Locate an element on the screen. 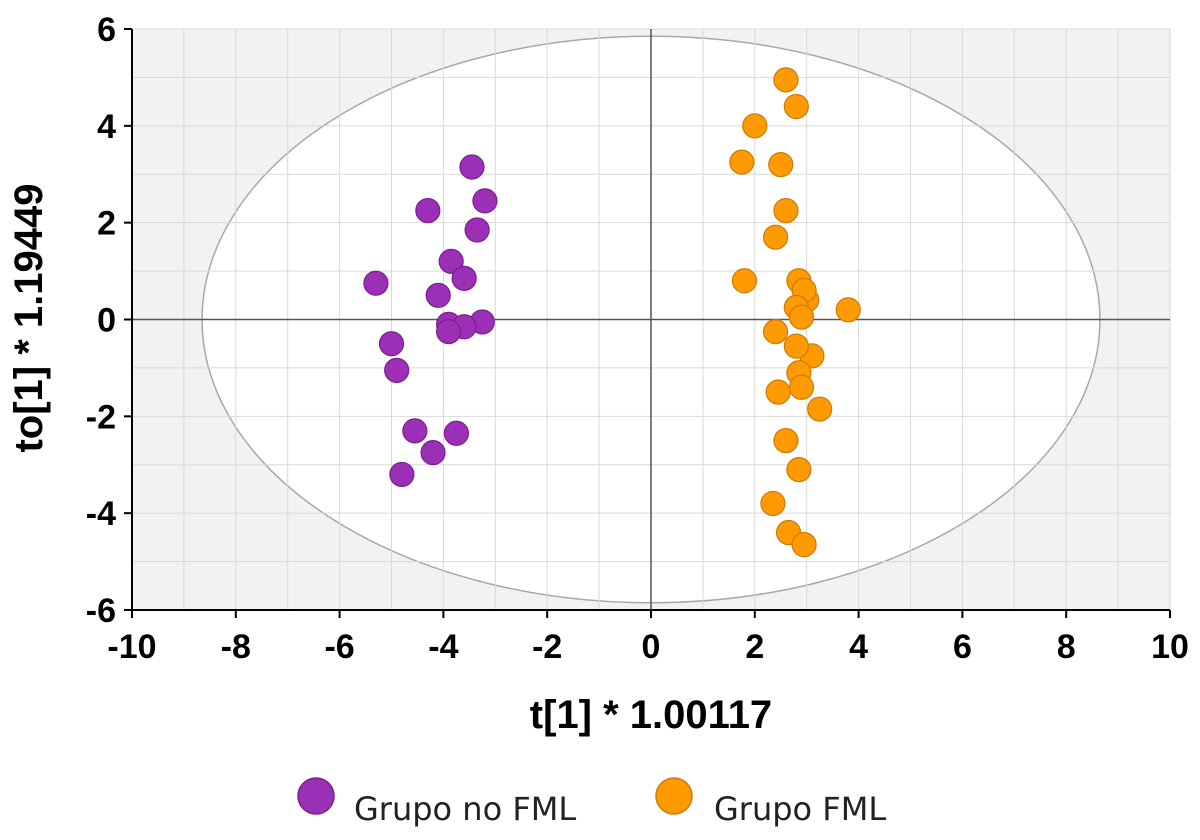 The height and width of the screenshot is (840, 1200). legend-marker-grupo-fml is located at coordinates (674, 796).